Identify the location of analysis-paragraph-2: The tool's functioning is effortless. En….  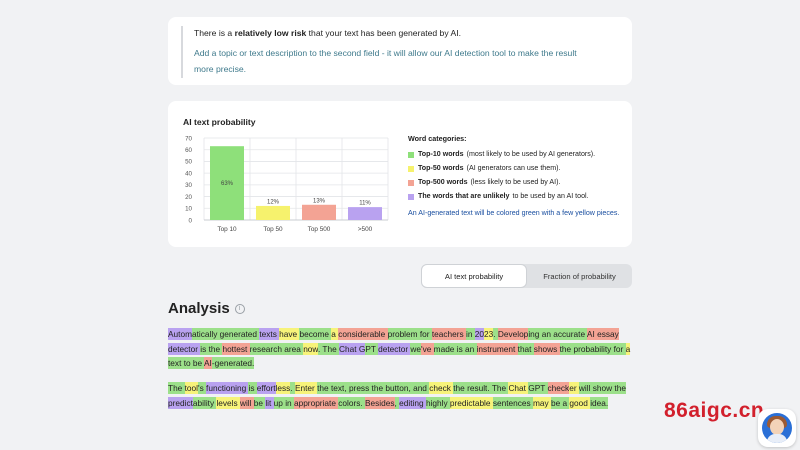
(400, 395).